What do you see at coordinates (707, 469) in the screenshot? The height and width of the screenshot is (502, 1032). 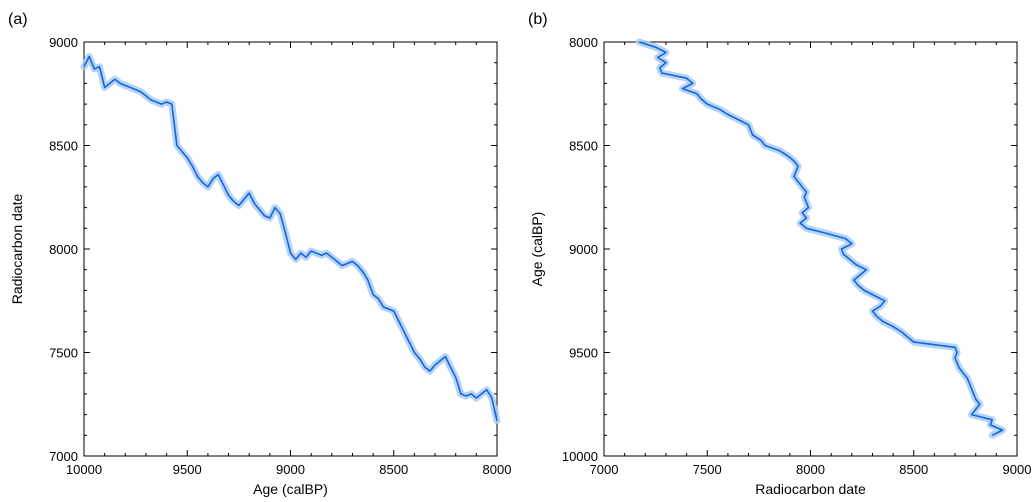 I see `x-tick-label: 7500` at bounding box center [707, 469].